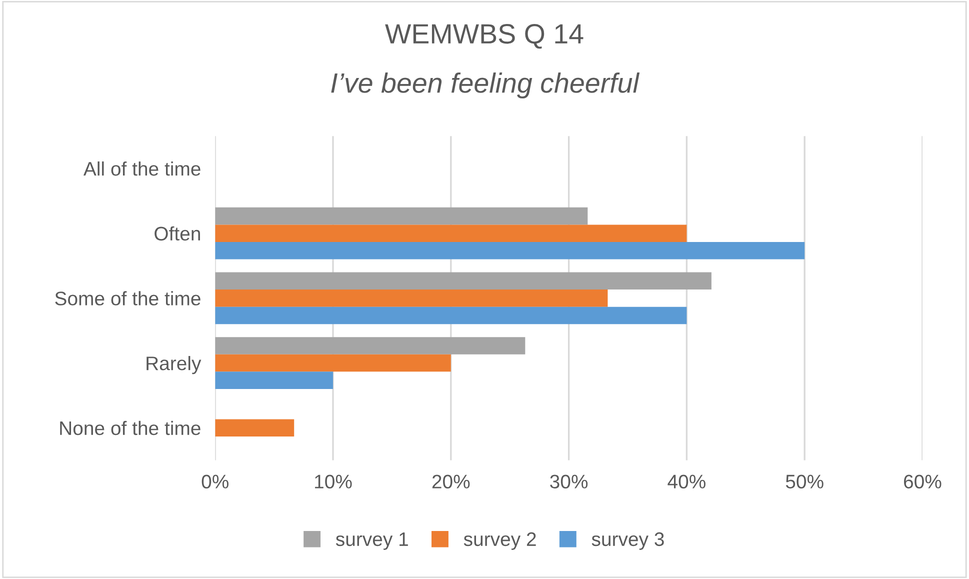  I want to click on x-tick-label: 30%, so click(569, 481).